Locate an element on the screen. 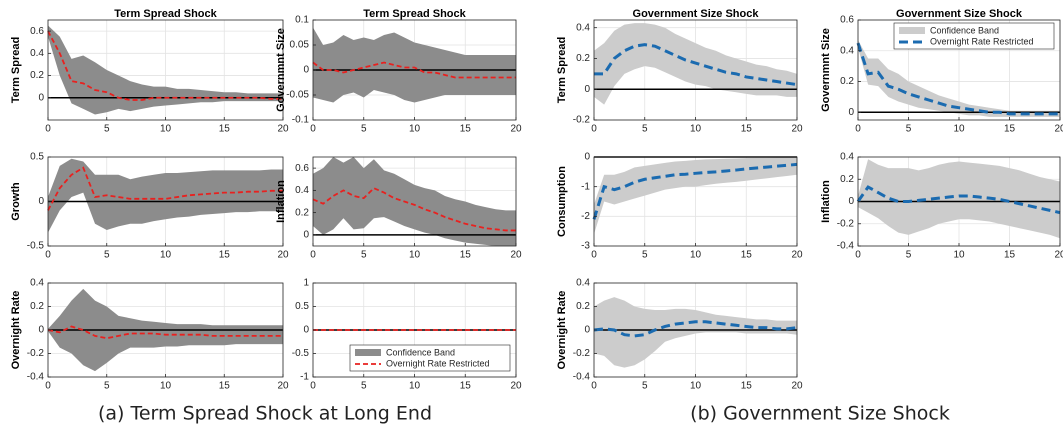 The height and width of the screenshot is (438, 1063). y-axis-label: Governmnt Size is located at coordinates (826, 70).